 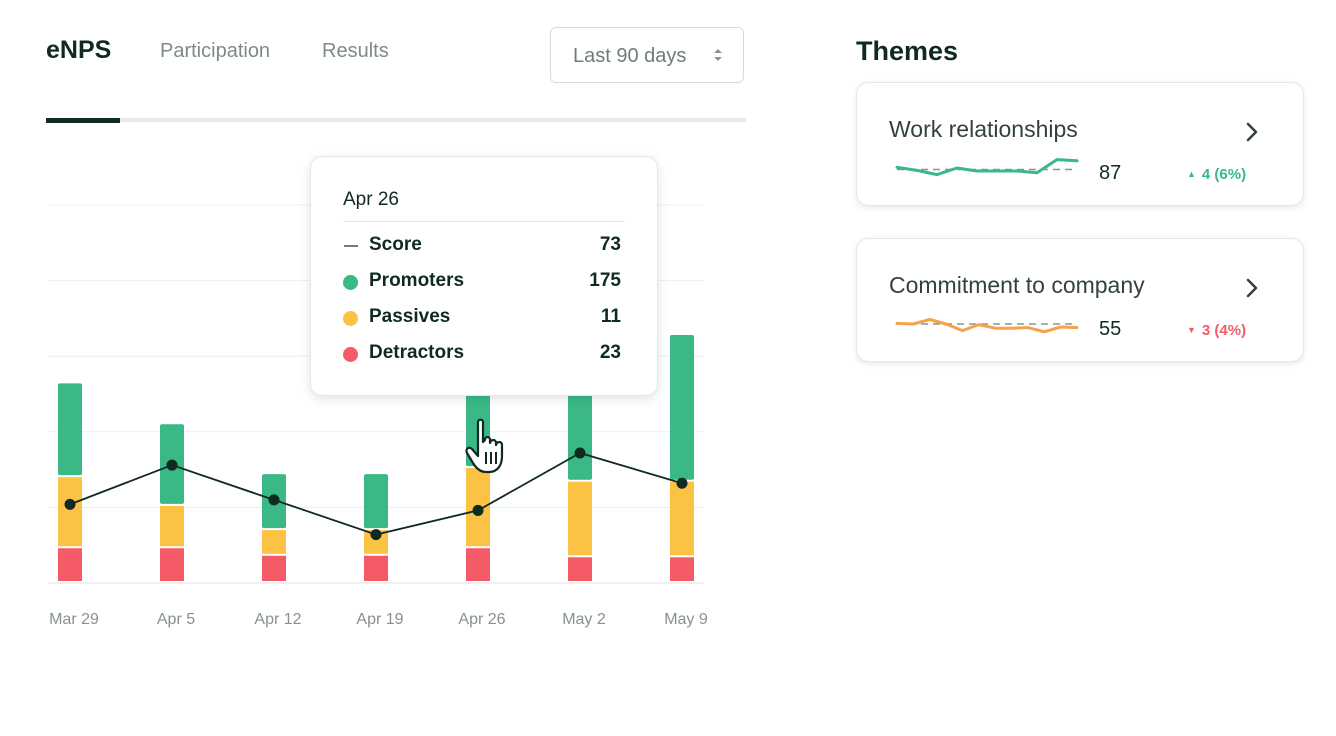 What do you see at coordinates (1080, 144) in the screenshot?
I see `theme-card-work-relationships: Work relationships 87 ▲ 4 (6%)` at bounding box center [1080, 144].